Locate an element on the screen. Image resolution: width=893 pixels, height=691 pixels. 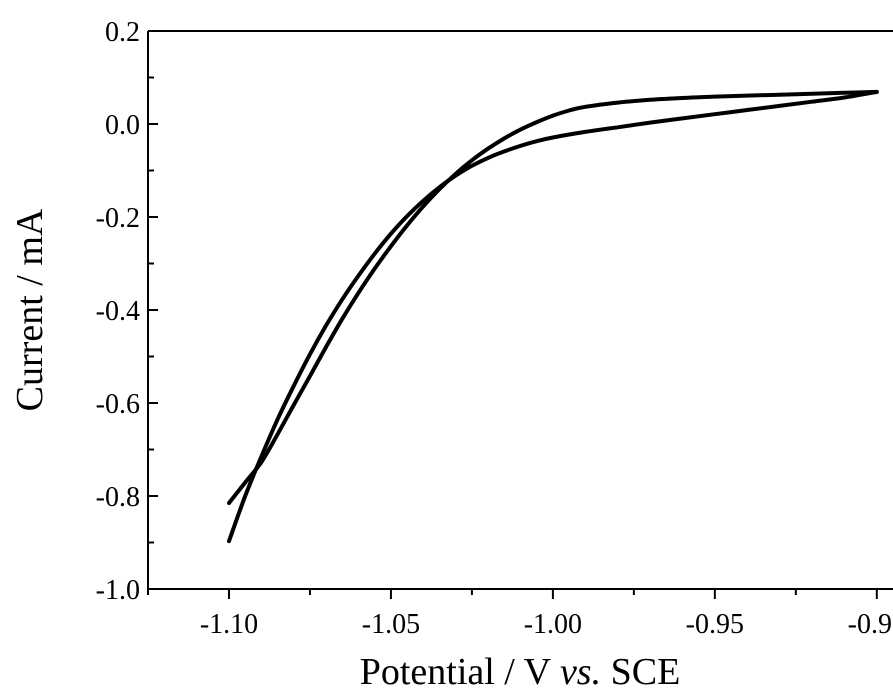
y-tick-label: -0.6 is located at coordinates (118, 404).